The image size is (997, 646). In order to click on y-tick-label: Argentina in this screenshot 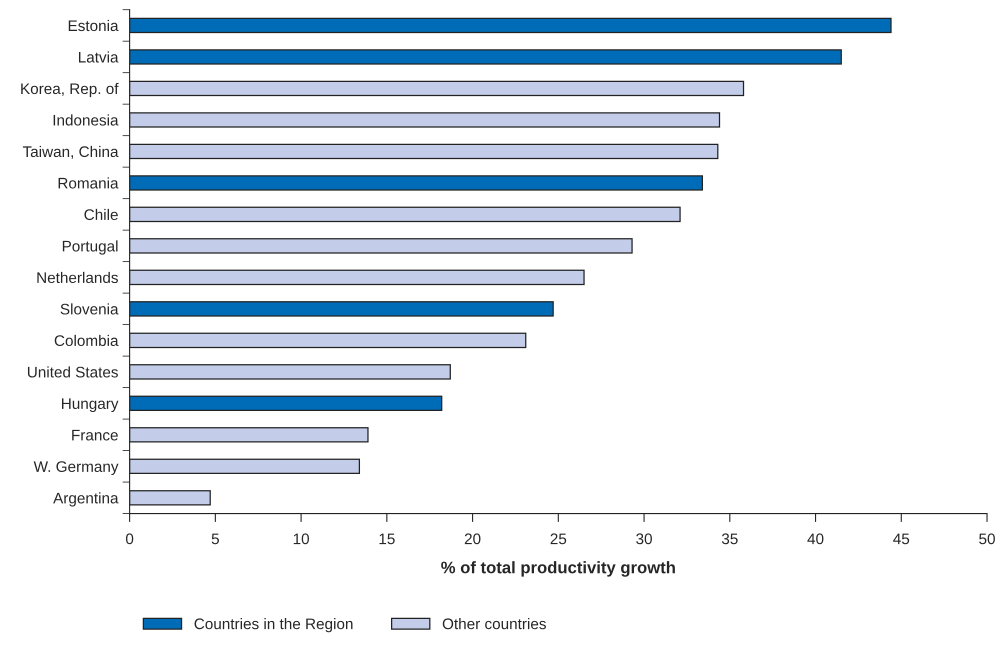, I will do `click(85, 499)`.